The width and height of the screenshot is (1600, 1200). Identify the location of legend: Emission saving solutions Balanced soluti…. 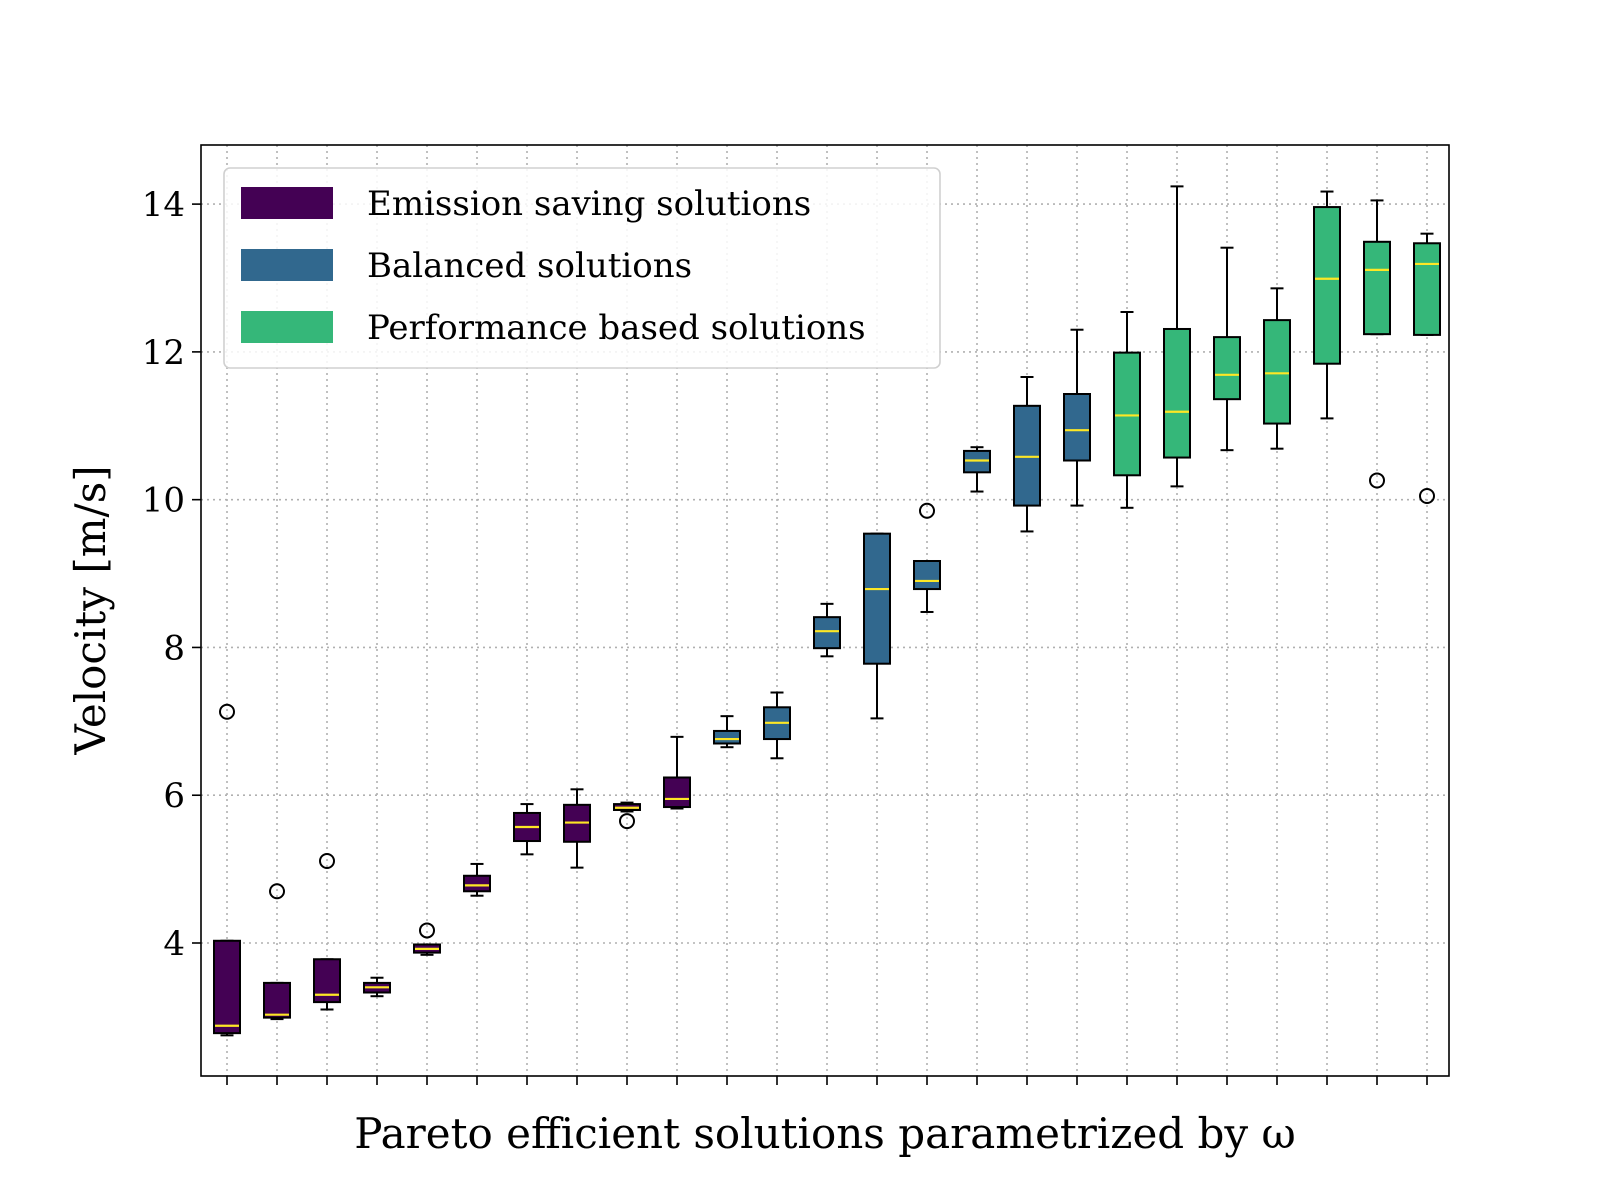
(582, 268).